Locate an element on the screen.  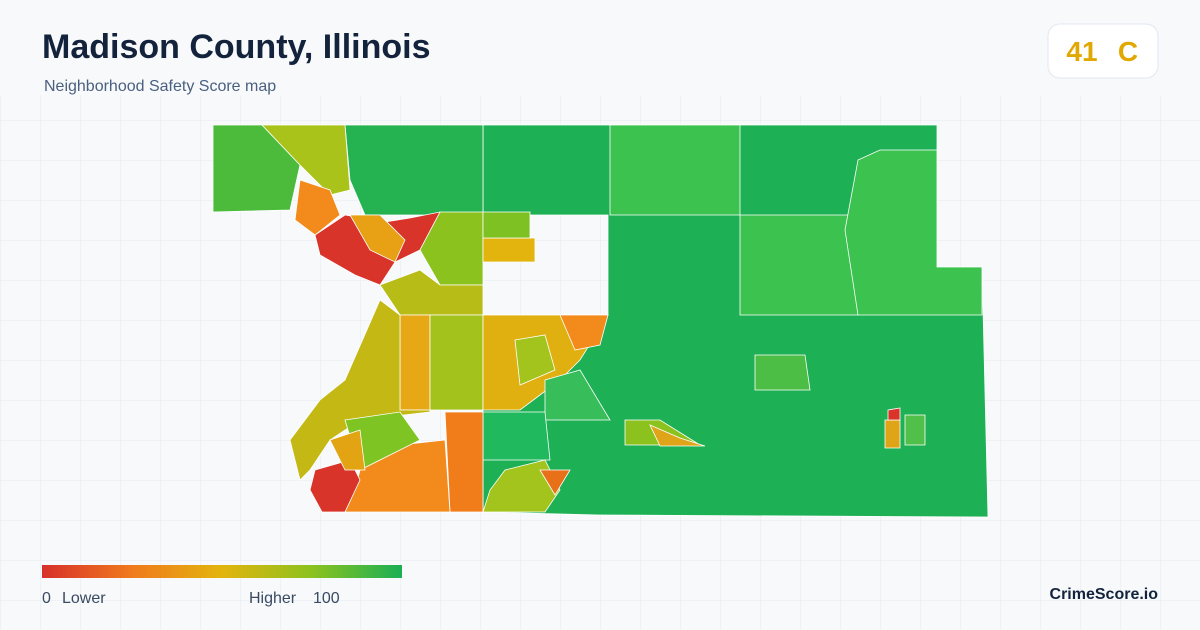
legend-gradient is located at coordinates (222, 571).